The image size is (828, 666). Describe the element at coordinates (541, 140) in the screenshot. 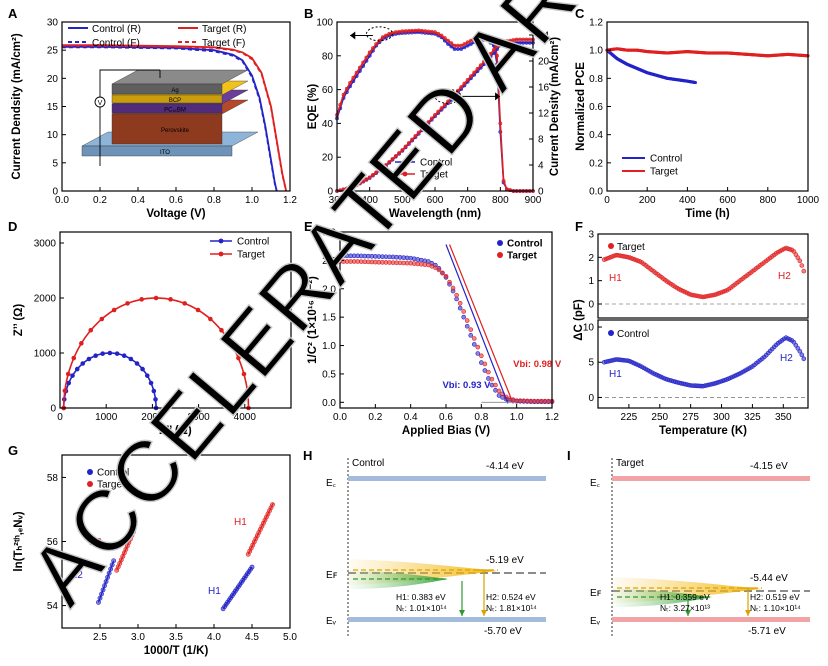

I see `y-tick-label: 8` at that location.